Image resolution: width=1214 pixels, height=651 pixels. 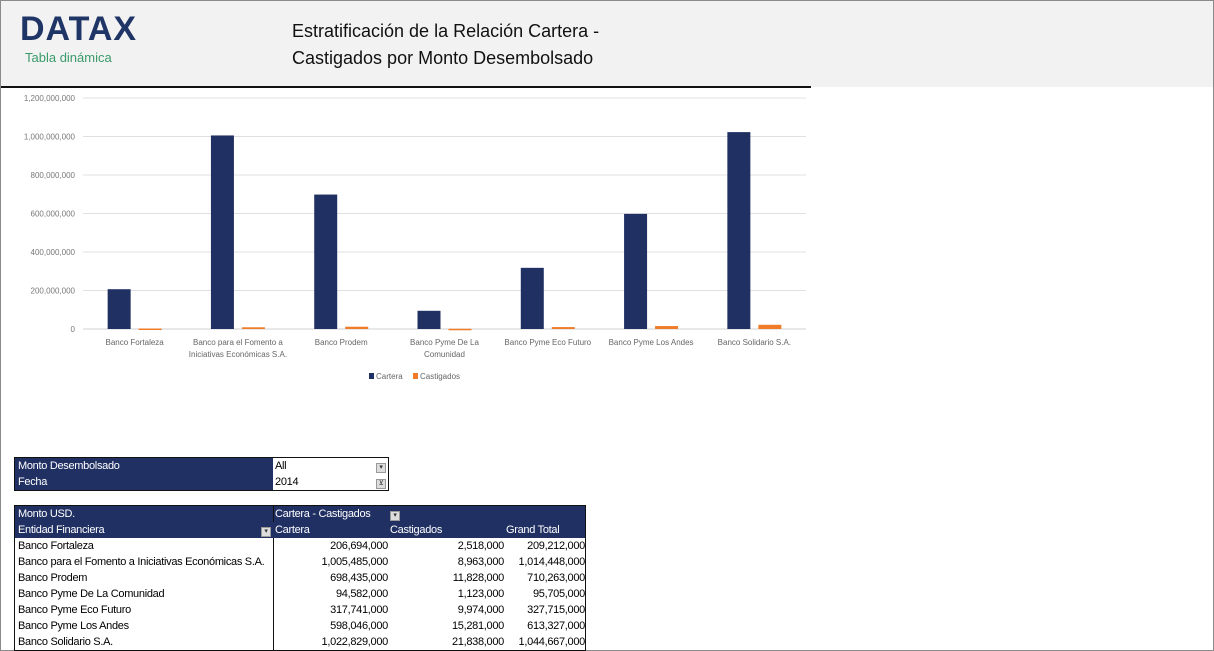 I want to click on filter-label: Monto Desembolsado, so click(x=144, y=466).